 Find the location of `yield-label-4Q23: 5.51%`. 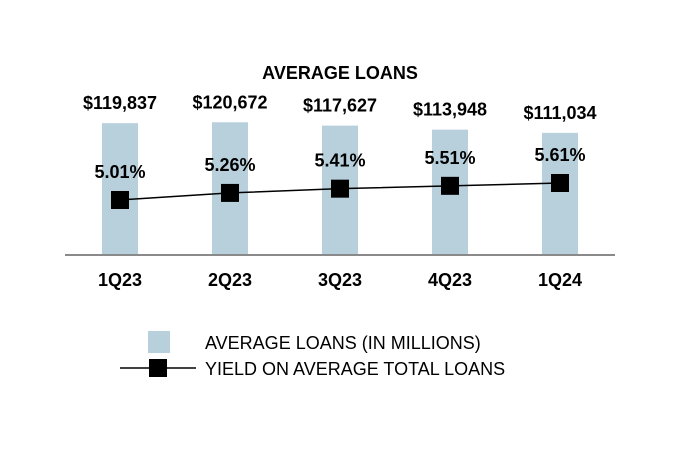

yield-label-4Q23: 5.51% is located at coordinates (449, 158).